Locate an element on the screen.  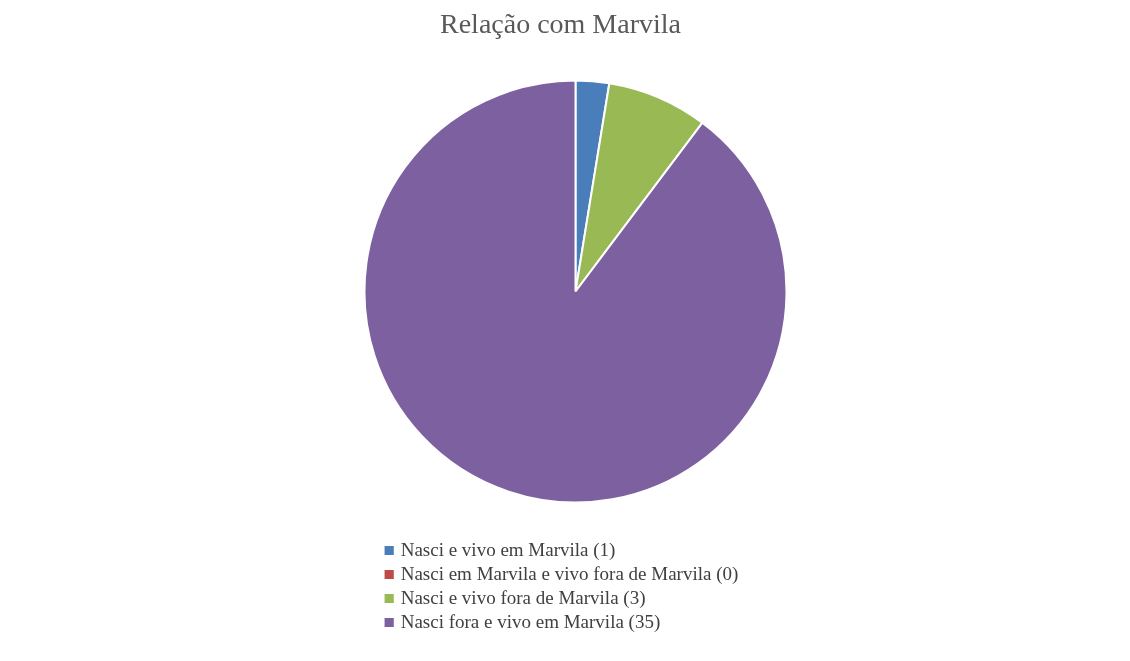
legend-label: Nasci e vivo em Marvila (1) is located at coordinates (508, 550).